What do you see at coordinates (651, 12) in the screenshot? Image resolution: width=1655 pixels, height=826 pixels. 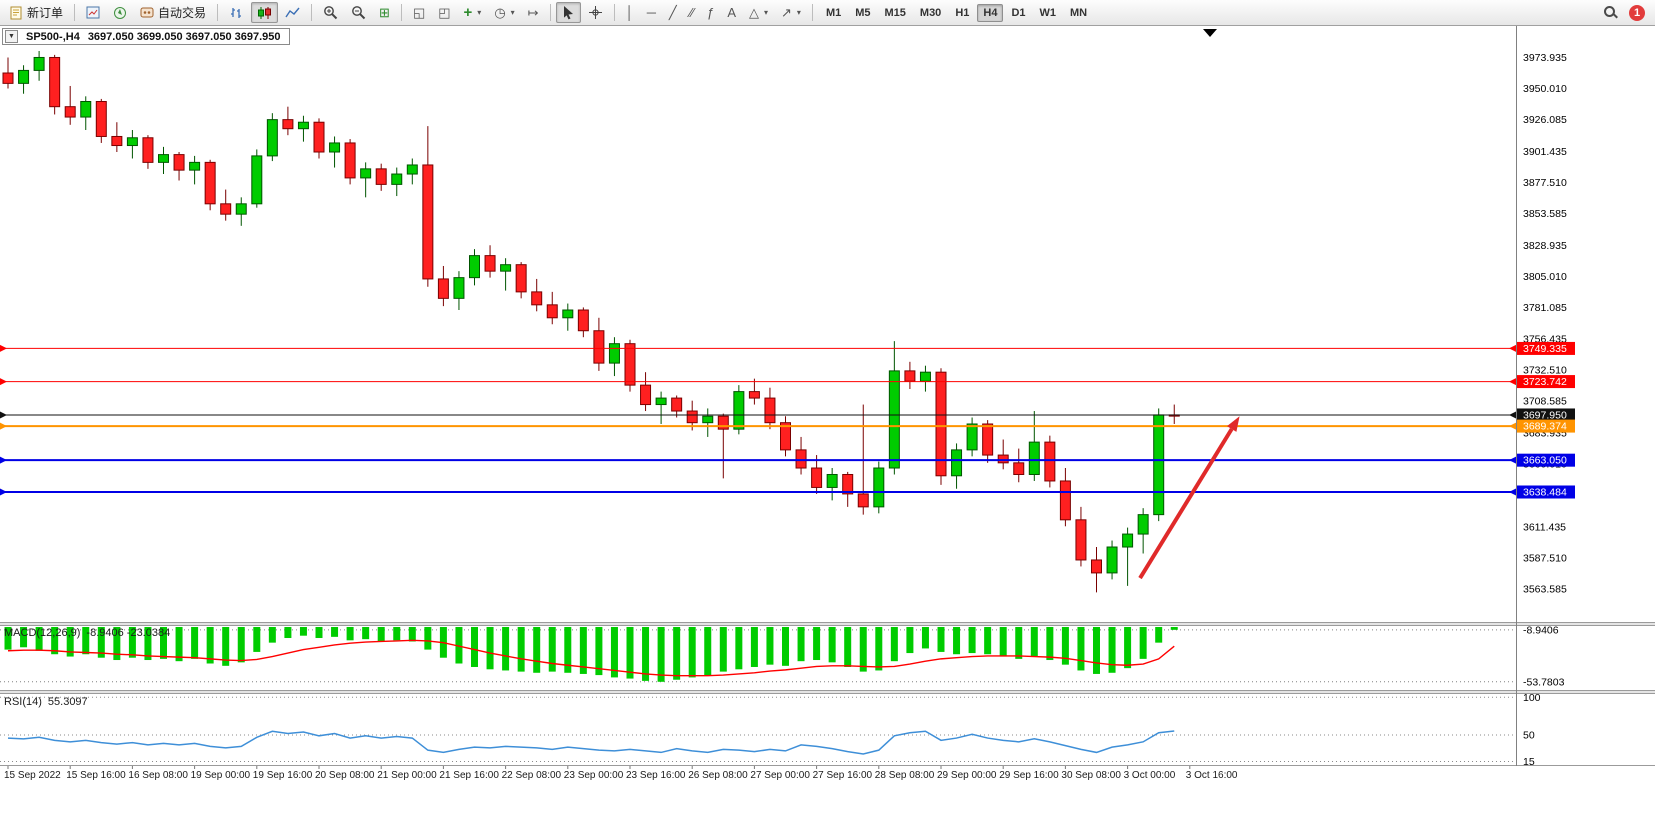 I see `horizontal-line-tool-button: ─` at bounding box center [651, 12].